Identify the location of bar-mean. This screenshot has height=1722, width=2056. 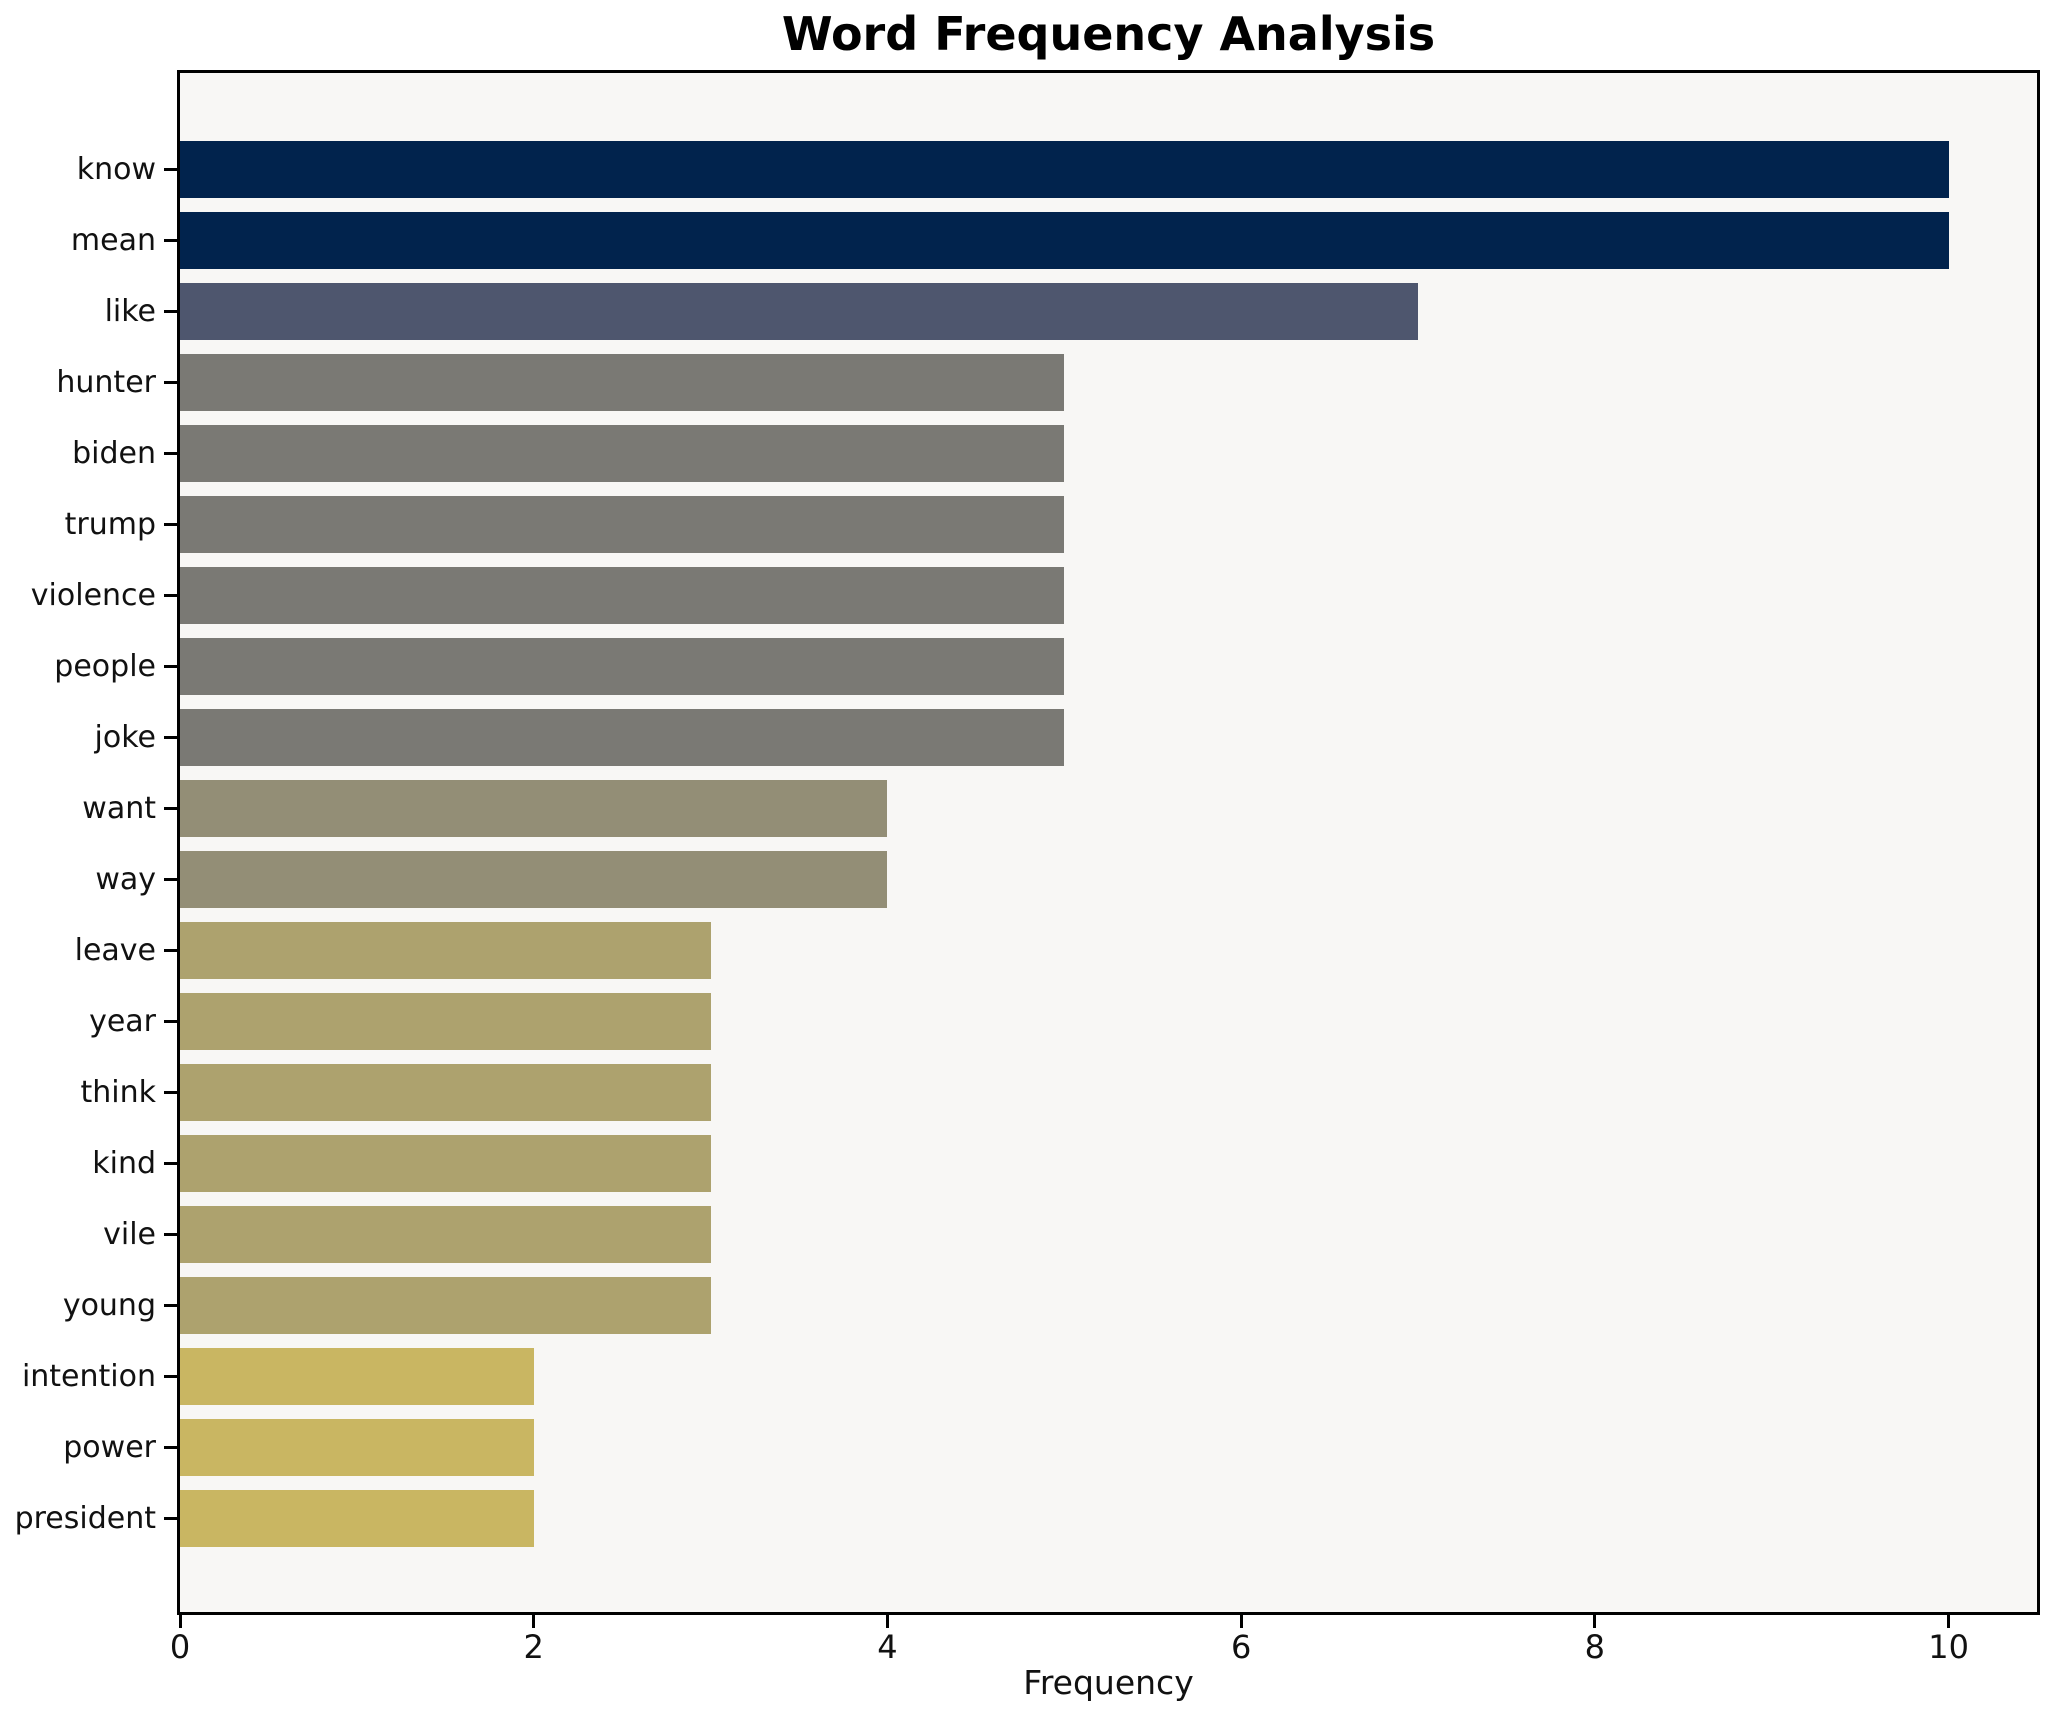
(1064, 240).